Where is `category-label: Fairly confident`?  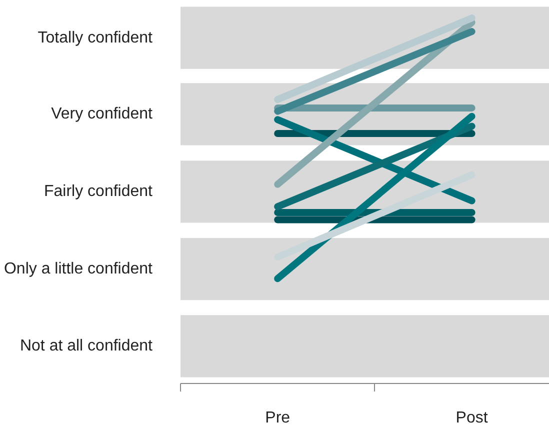
category-label: Fairly confident is located at coordinates (98, 191).